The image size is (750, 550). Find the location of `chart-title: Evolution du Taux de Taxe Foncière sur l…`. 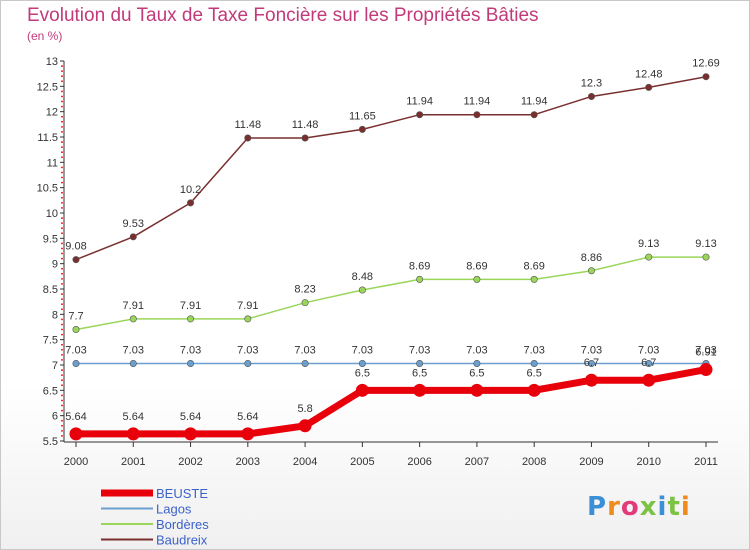

chart-title: Evolution du Taux de Taxe Foncière sur l… is located at coordinates (283, 15).